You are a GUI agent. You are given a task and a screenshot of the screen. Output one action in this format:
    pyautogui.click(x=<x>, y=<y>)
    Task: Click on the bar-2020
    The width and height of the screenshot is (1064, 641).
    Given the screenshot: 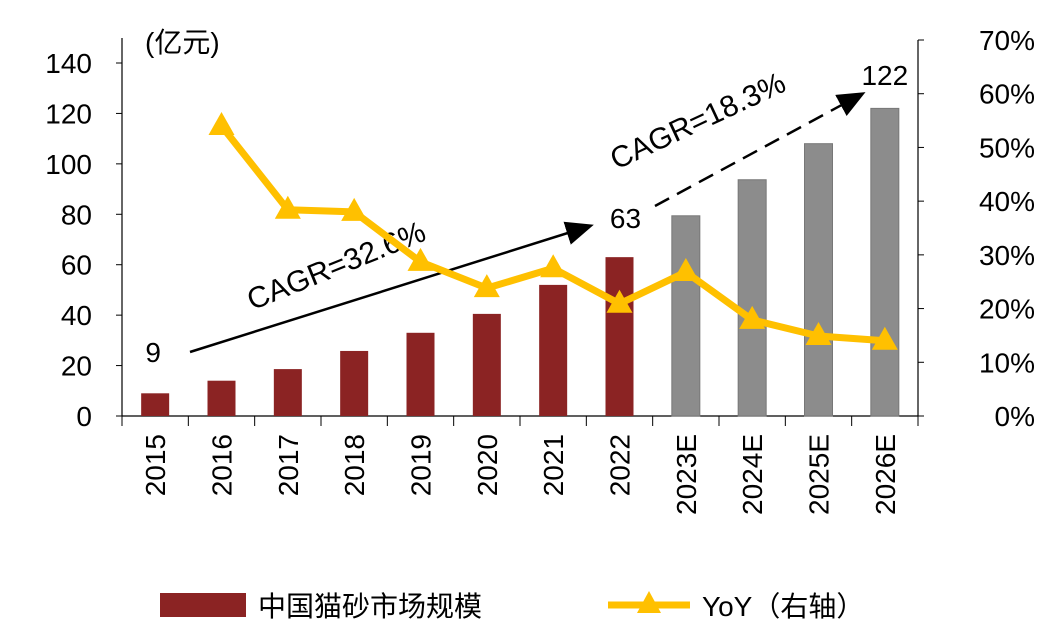 What is the action you would take?
    pyautogui.click(x=486, y=364)
    